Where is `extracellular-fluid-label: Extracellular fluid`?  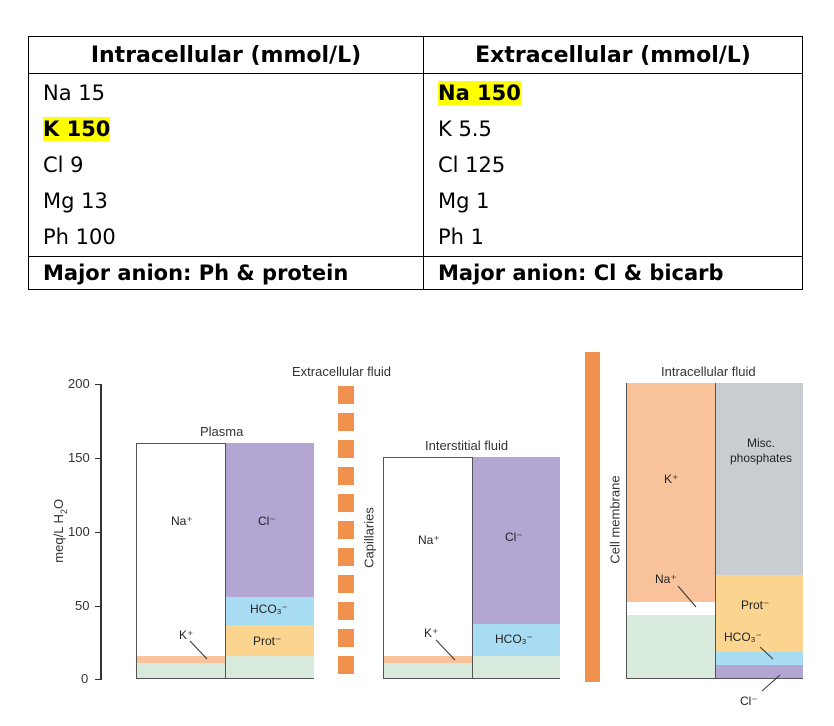
extracellular-fluid-label: Extracellular fluid is located at coordinates (341, 371).